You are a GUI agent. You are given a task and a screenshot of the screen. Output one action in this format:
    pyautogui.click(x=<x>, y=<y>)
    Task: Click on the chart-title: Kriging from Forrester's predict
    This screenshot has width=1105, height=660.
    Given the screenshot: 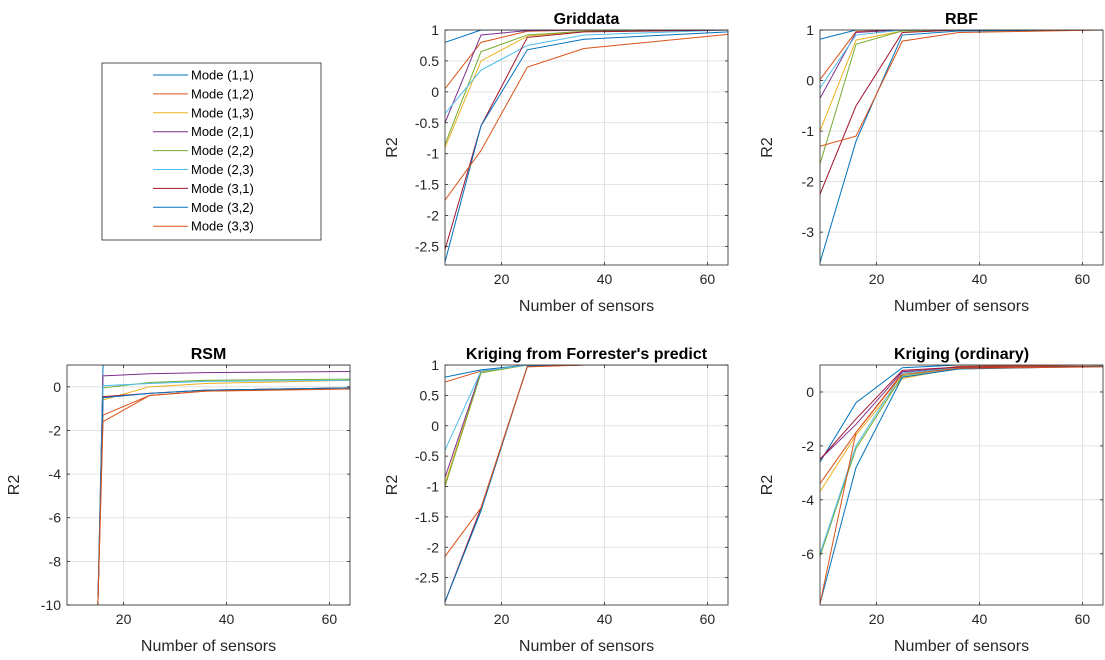 What is the action you would take?
    pyautogui.click(x=587, y=354)
    